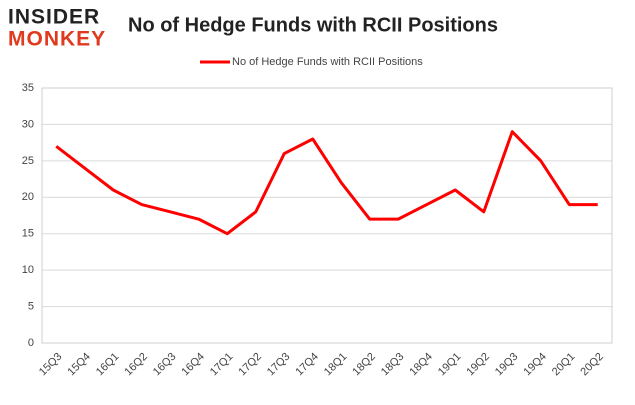 The image size is (635, 405). I want to click on y-tick-label: 10, so click(28, 270).